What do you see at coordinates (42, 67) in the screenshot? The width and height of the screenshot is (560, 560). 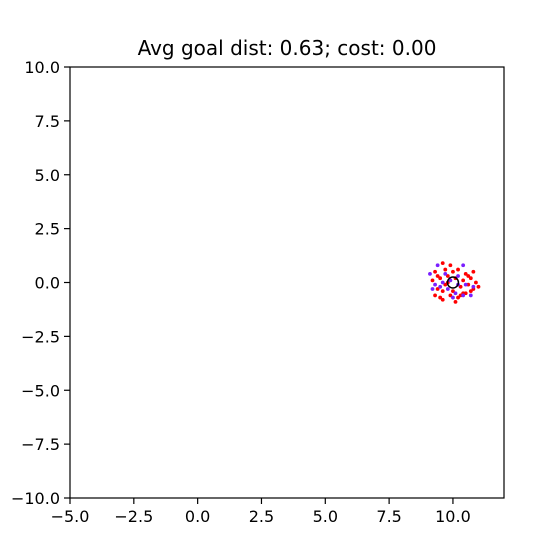 I see `y-tick-label: 10.0` at bounding box center [42, 67].